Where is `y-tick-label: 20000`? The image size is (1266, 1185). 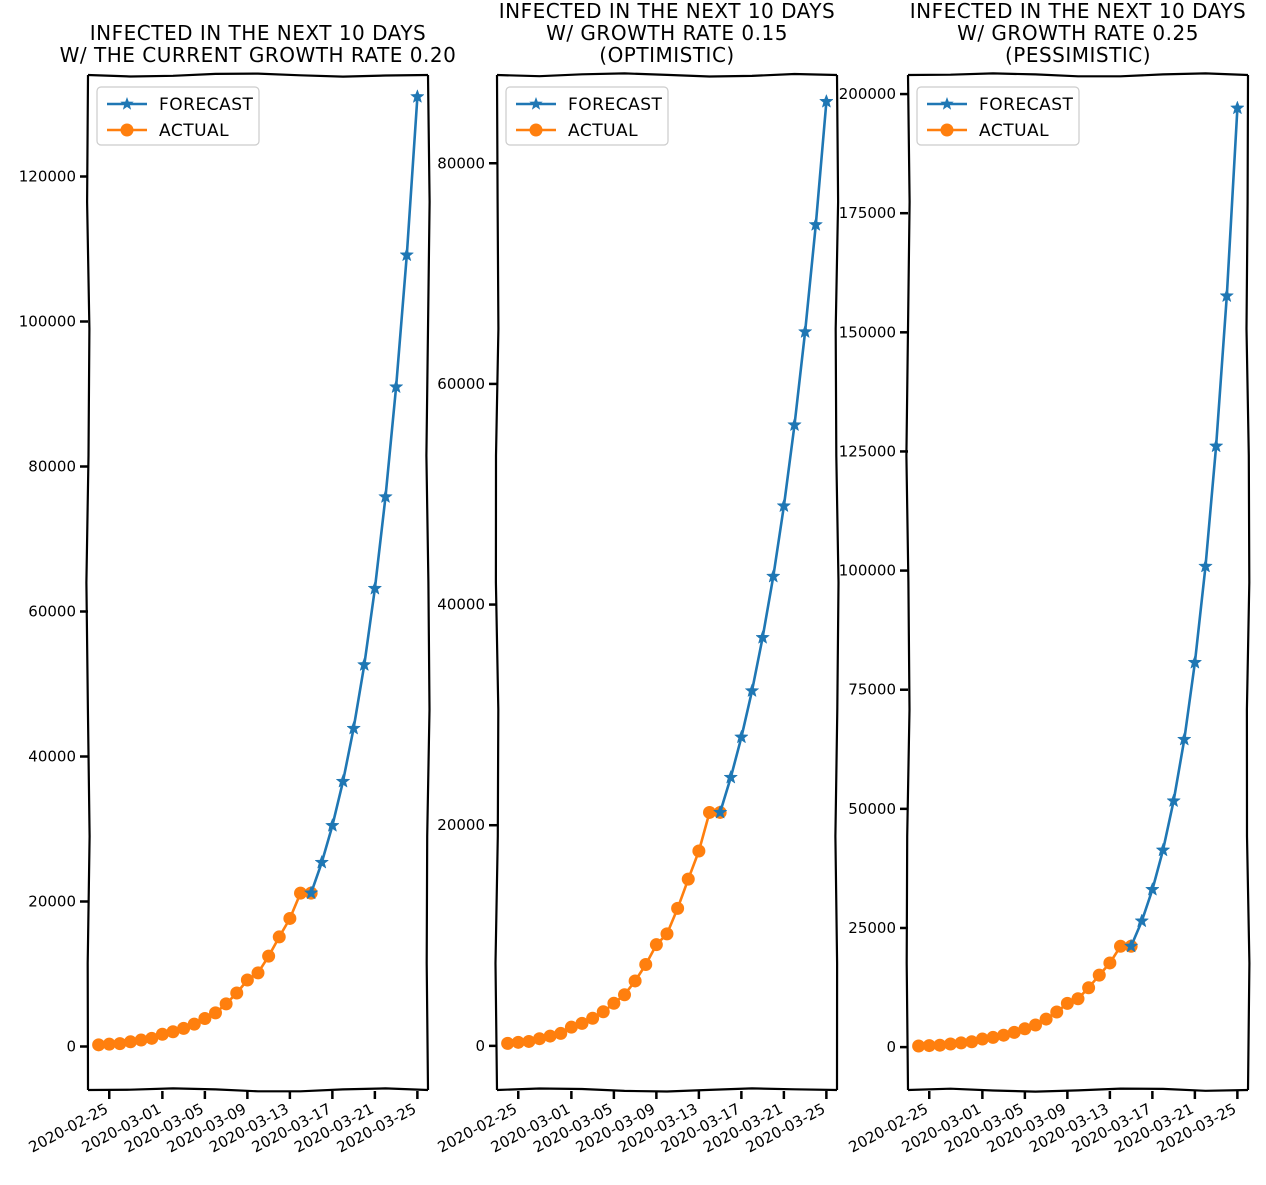
y-tick-label: 20000 is located at coordinates (52, 902).